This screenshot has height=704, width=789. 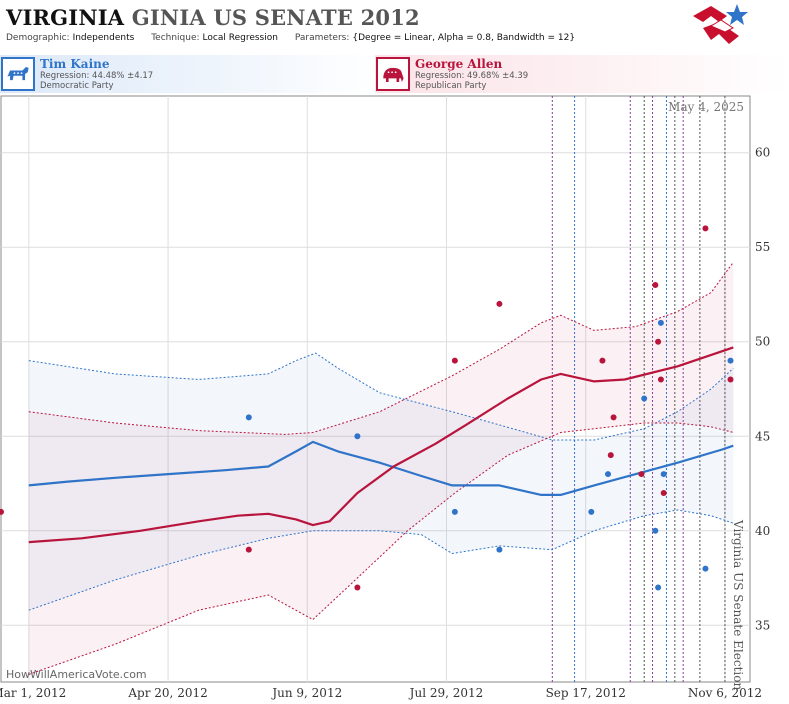 I want to click on election-label: Virginia US Senate Election, so click(x=738, y=604).